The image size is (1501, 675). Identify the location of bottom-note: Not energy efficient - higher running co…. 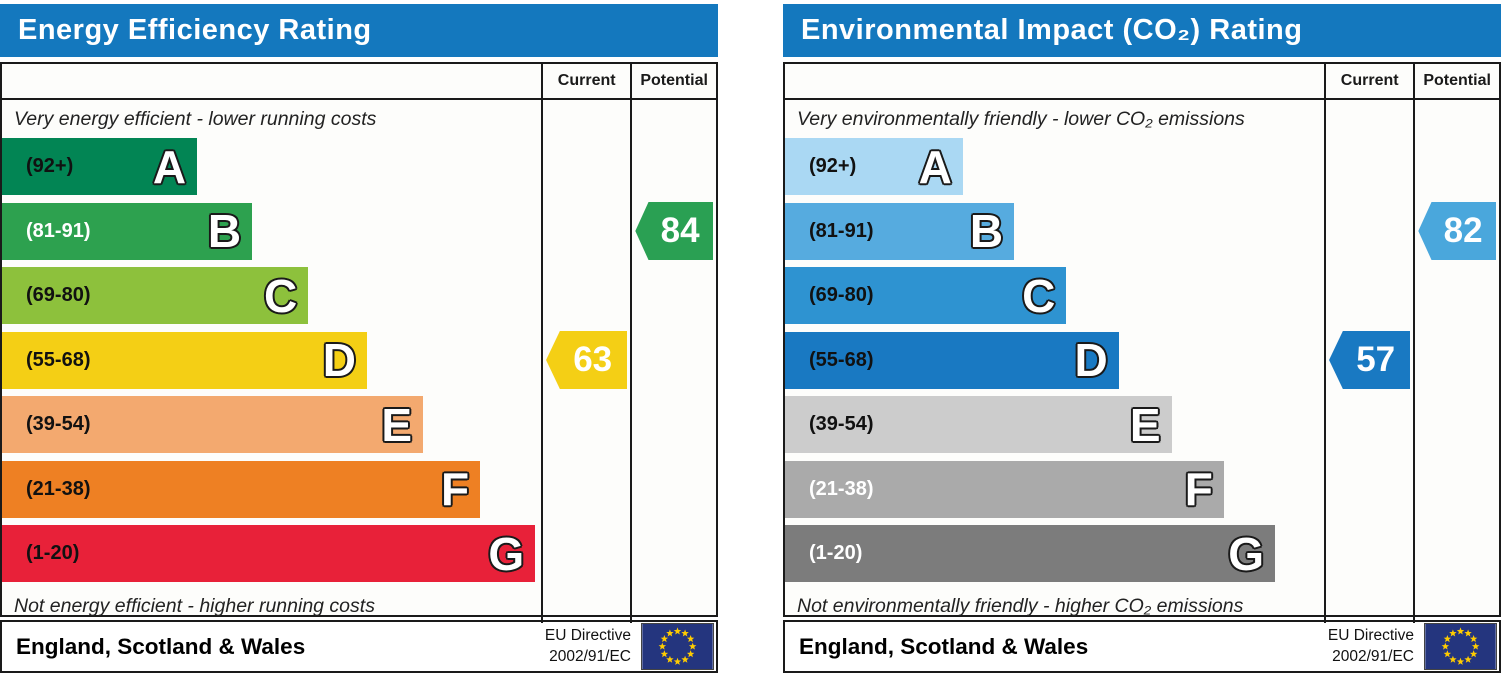
(194, 605).